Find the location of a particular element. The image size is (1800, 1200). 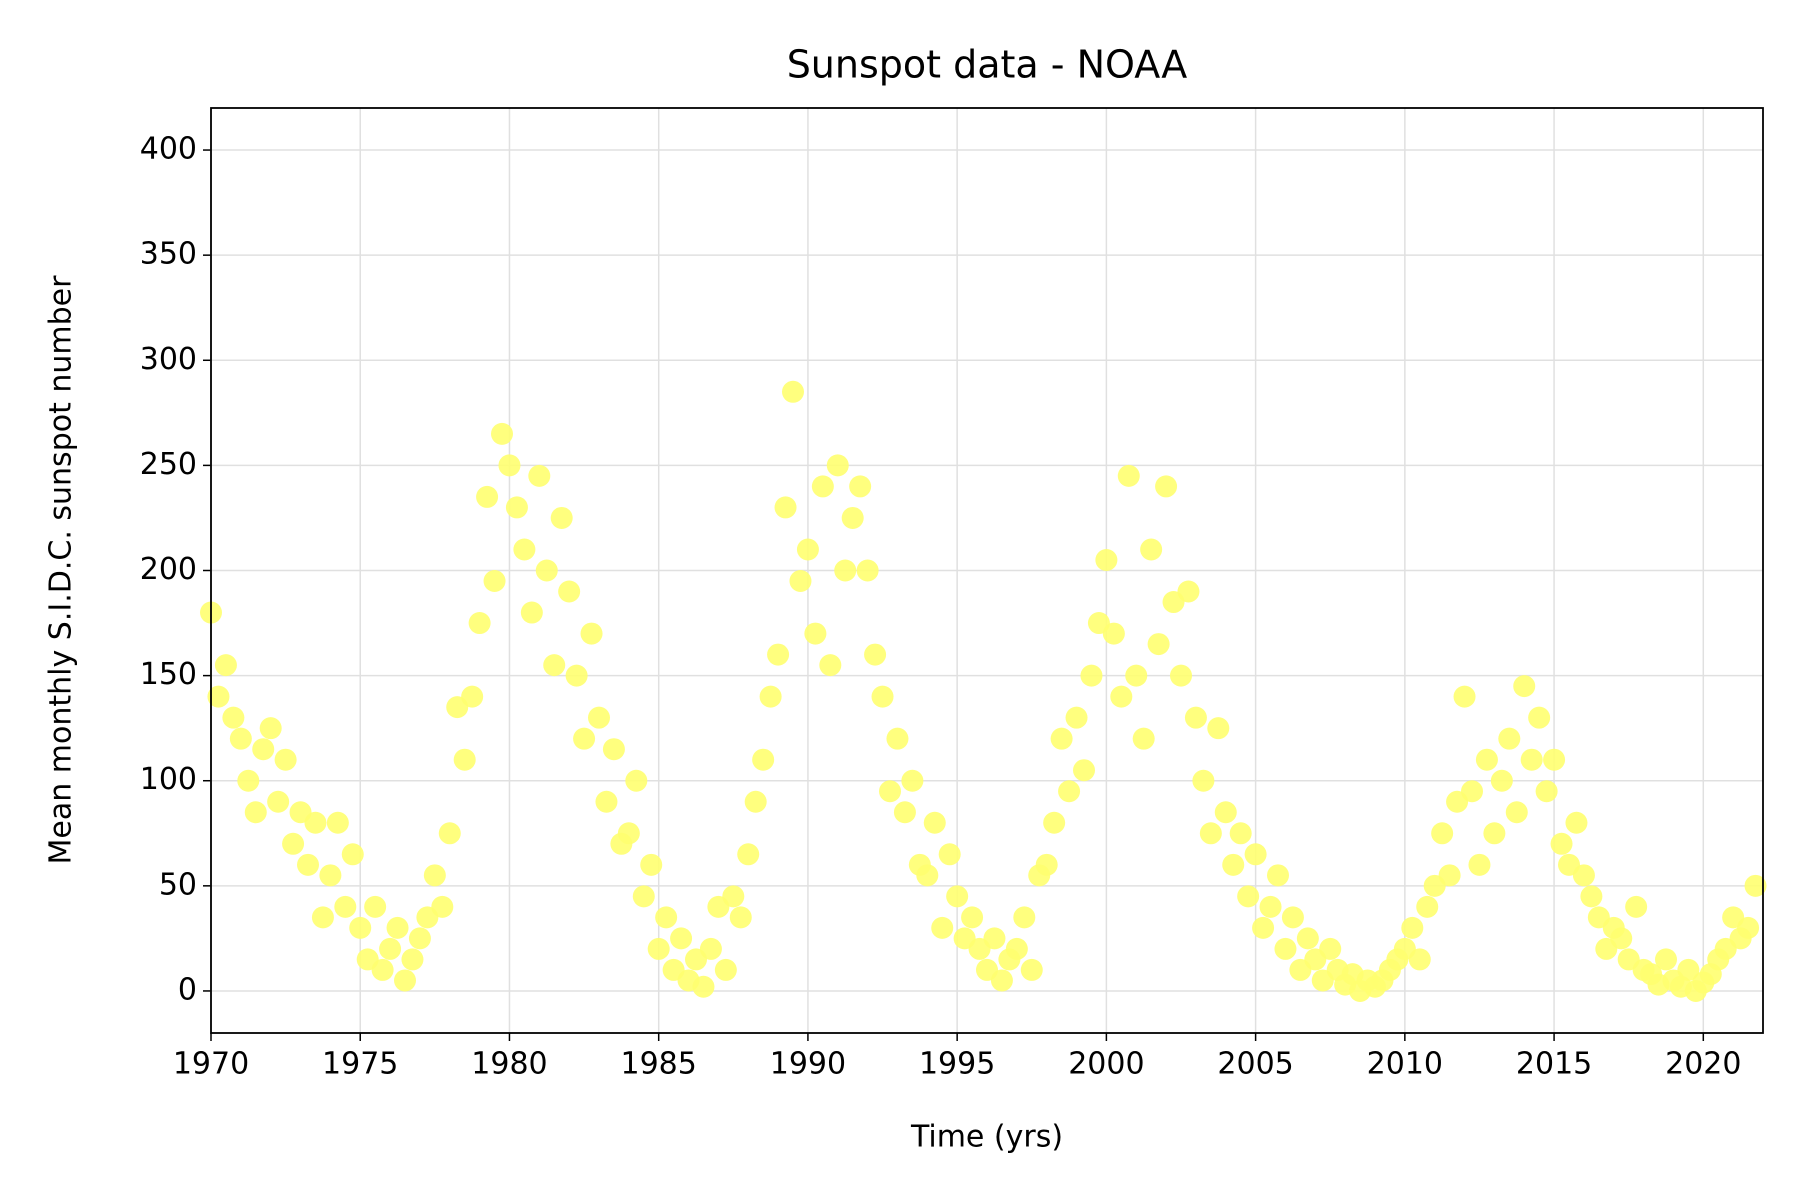

y-tick-label: 50 is located at coordinates (178, 884).